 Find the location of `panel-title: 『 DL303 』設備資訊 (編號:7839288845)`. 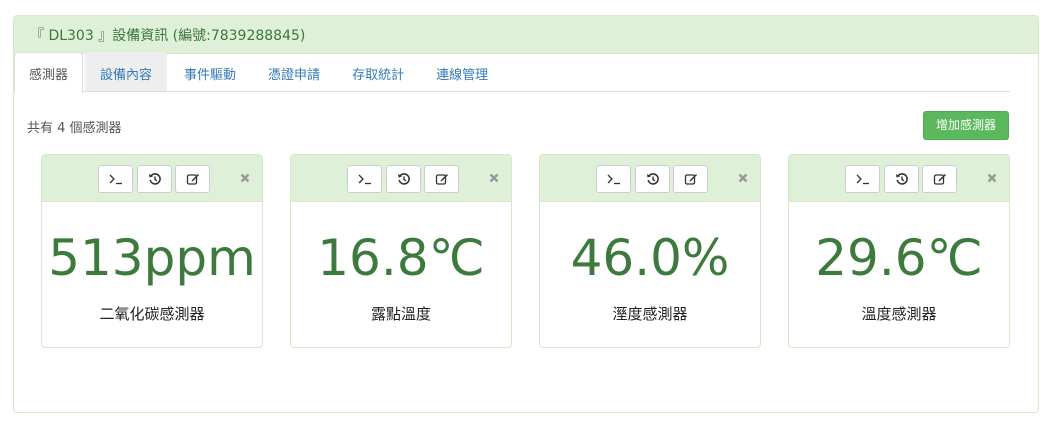

panel-title: 『 DL303 』設備資訊 (編號:7839288845) is located at coordinates (526, 35).